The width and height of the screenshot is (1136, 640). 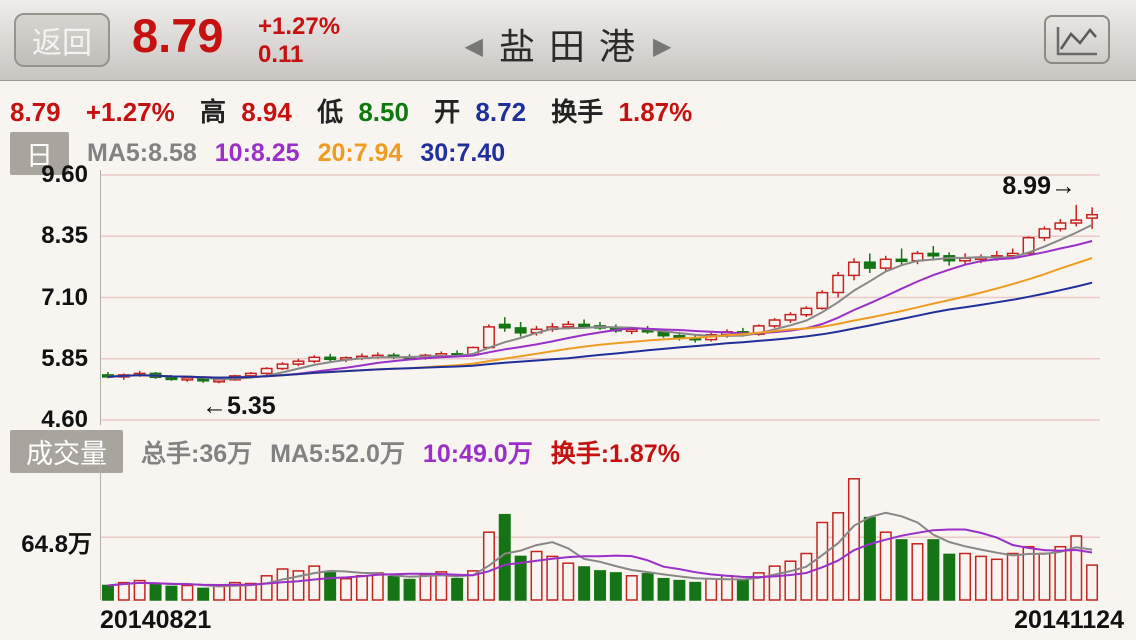 I want to click on volume-ma5-legend: MA5:52.0万, so click(x=337, y=453).